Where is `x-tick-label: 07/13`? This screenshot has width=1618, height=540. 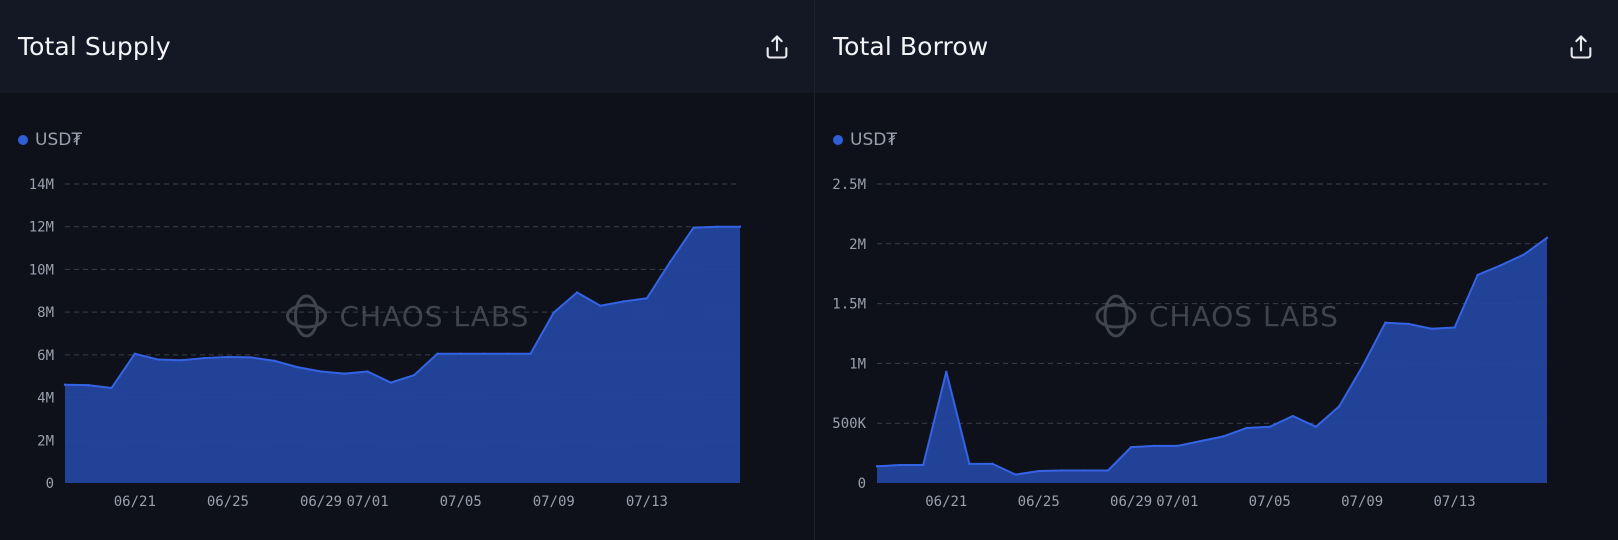
x-tick-label: 07/13 is located at coordinates (1455, 502).